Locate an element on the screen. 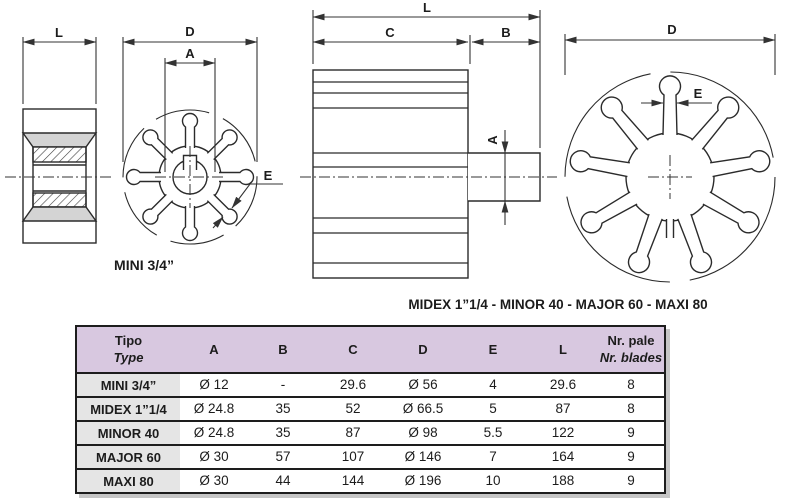 The height and width of the screenshot is (500, 793). cell-l: 87 is located at coordinates (563, 409).